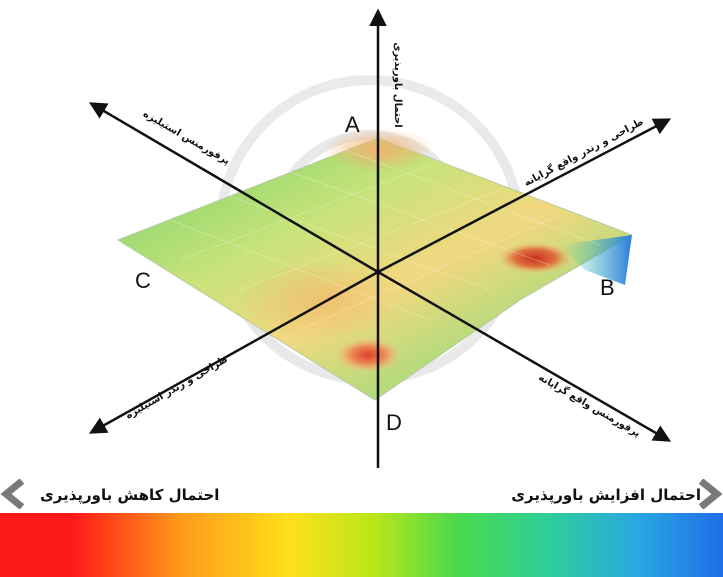 Image resolution: width=723 pixels, height=577 pixels. What do you see at coordinates (397, 85) in the screenshot?
I see `axis-label-vertical: احتمال باورپذیری` at bounding box center [397, 85].